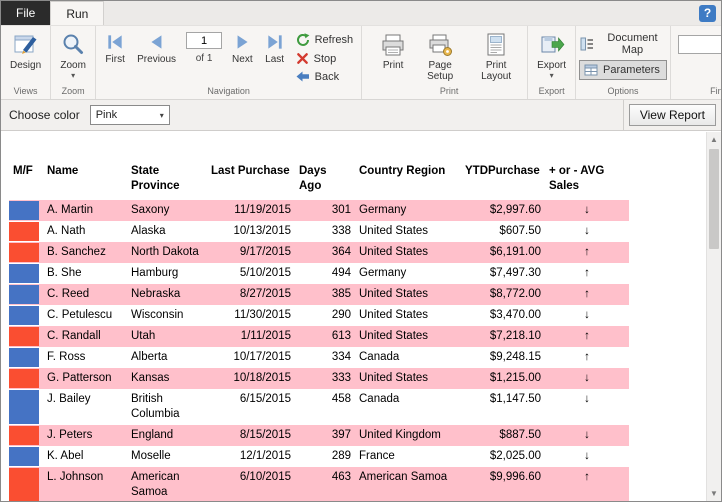 The width and height of the screenshot is (722, 502). What do you see at coordinates (262, 210) in the screenshot?
I see `cell-last-purchase: 11/19/2015` at bounding box center [262, 210].